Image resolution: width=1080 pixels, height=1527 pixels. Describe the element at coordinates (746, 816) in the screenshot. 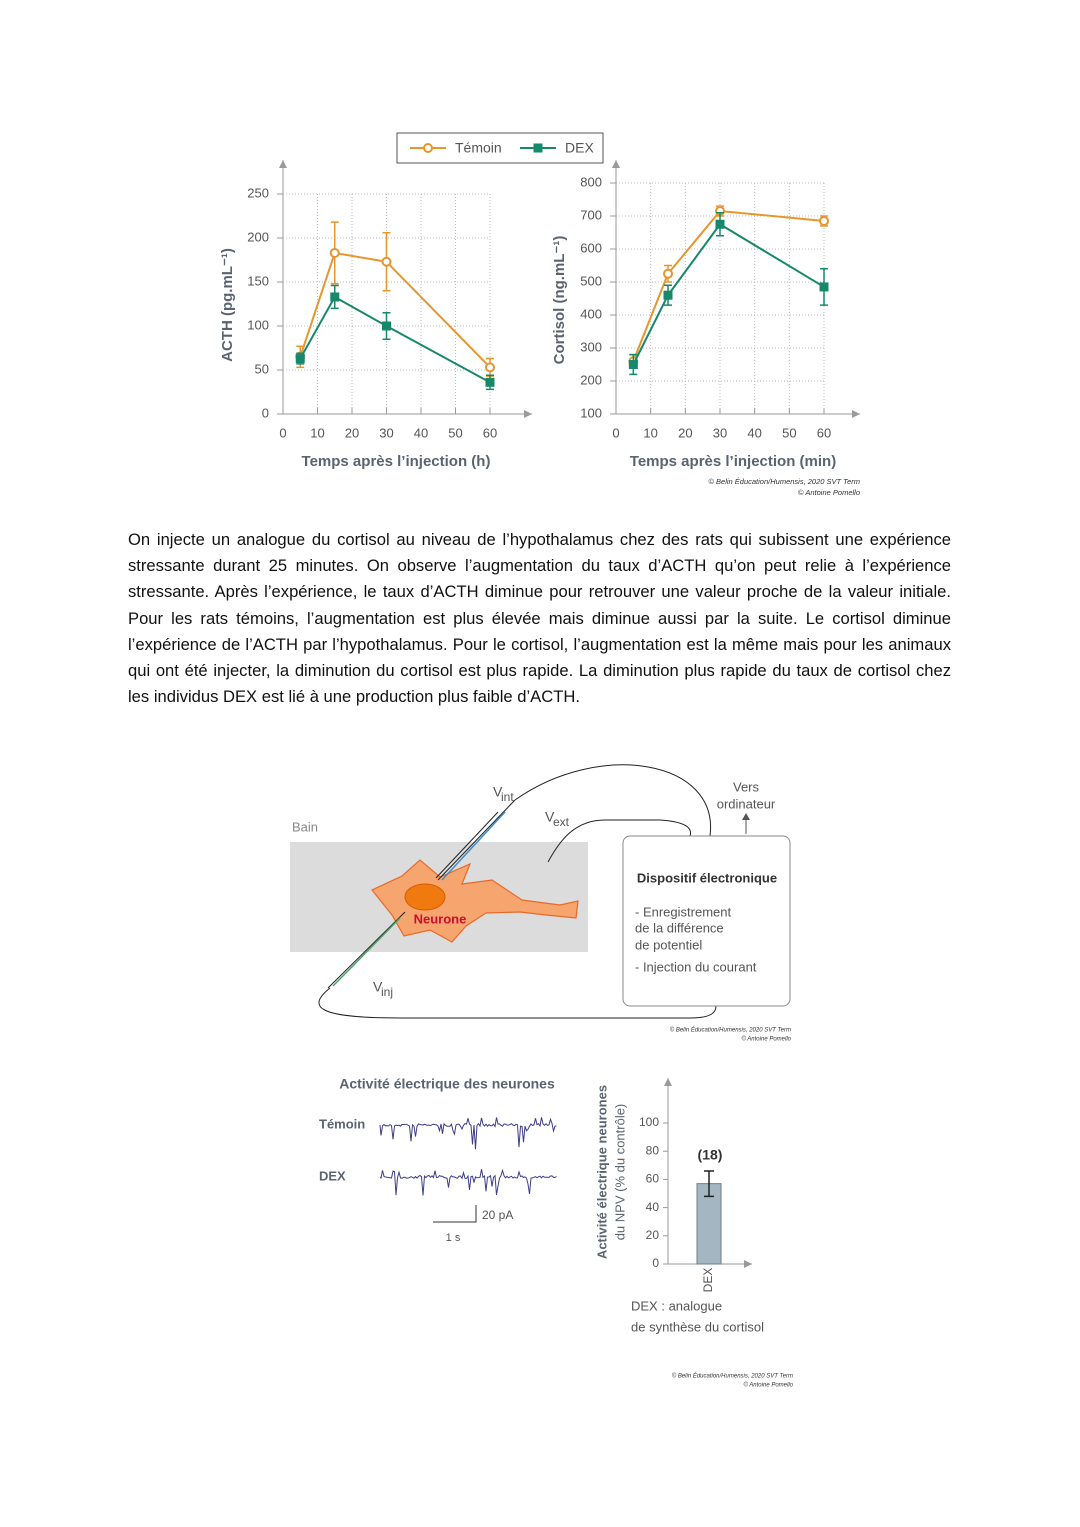

I see `arrowhead` at that location.